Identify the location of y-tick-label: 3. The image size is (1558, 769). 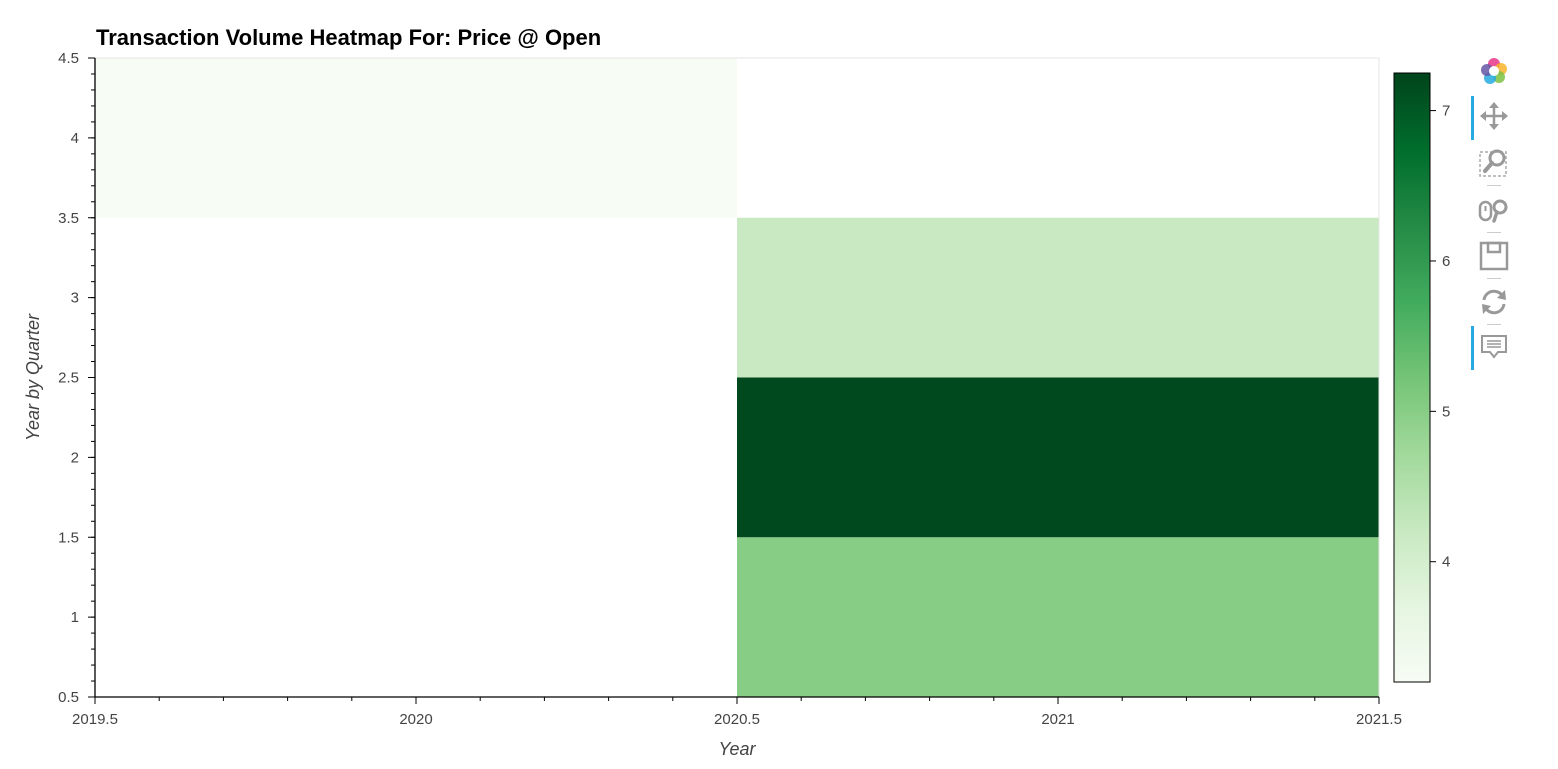
(75, 298).